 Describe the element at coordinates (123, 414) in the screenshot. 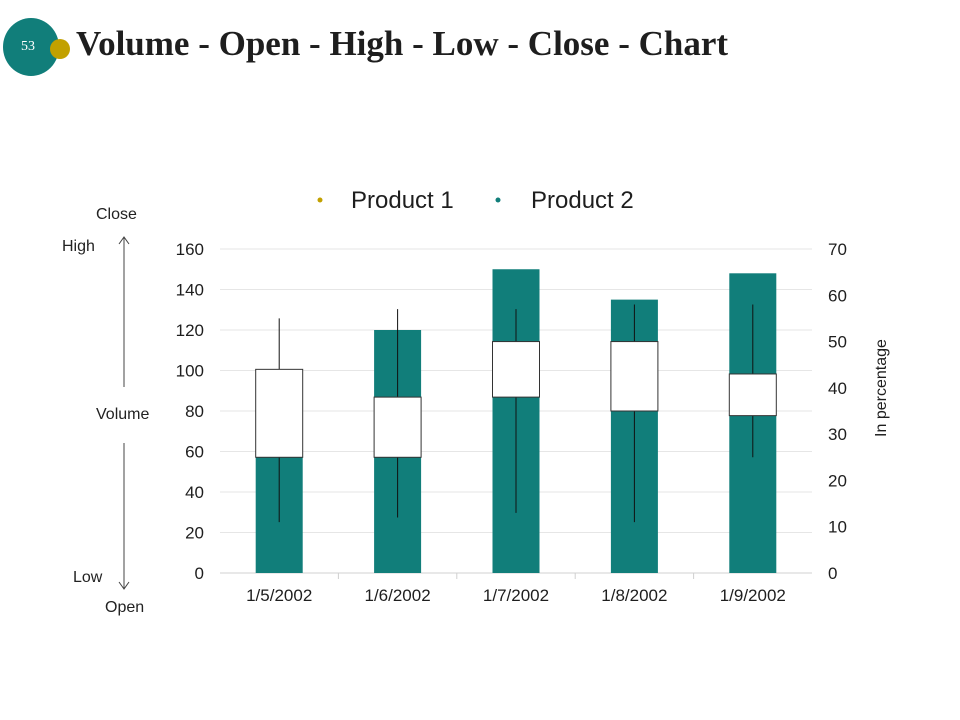

I see `volume-label: Volume` at that location.